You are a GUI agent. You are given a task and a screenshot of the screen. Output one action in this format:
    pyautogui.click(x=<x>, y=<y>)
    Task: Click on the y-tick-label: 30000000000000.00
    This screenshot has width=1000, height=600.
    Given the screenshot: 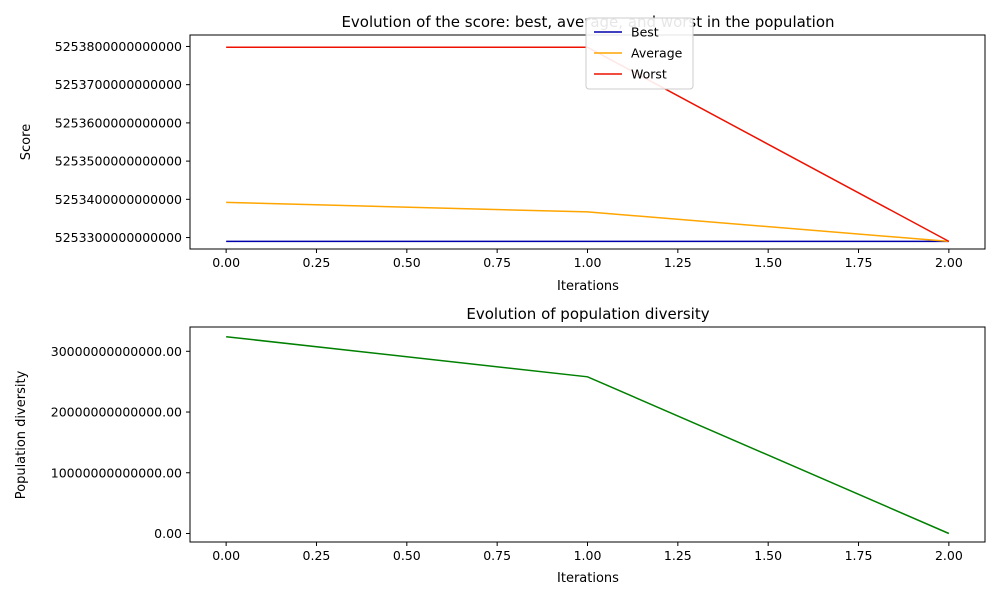 What is the action you would take?
    pyautogui.click(x=116, y=351)
    